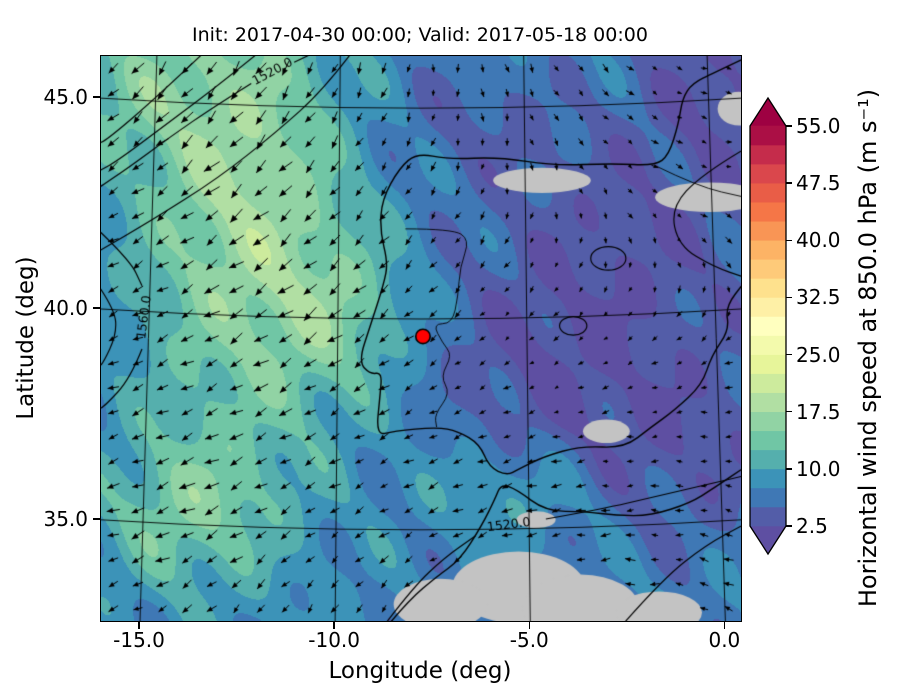 The image size is (900, 700). I want to click on colorbar-tick-label: 55.0, so click(818, 126).